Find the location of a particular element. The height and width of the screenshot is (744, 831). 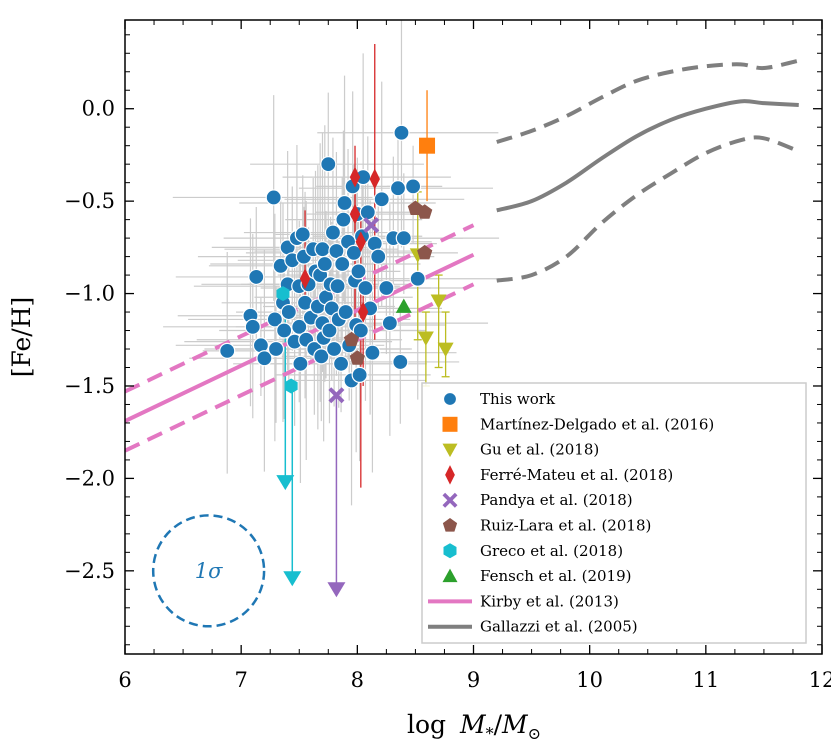

kirby-lower-line is located at coordinates (300, 367).